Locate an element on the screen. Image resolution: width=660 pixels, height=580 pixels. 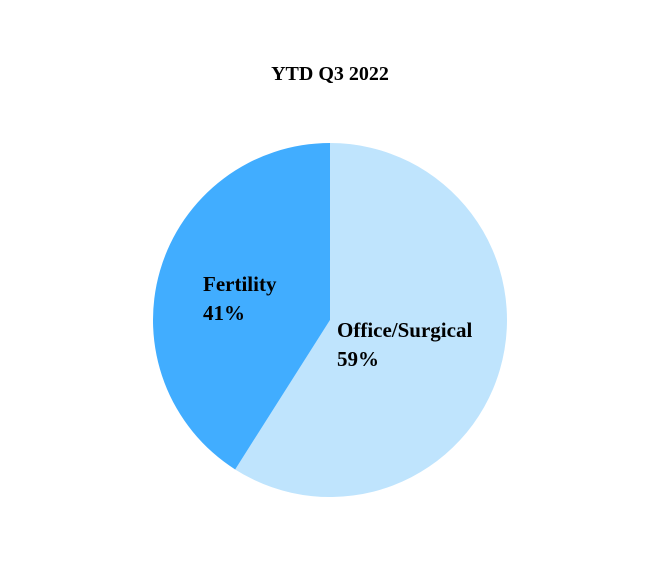
slice-value-fertility: 41% is located at coordinates (224, 313).